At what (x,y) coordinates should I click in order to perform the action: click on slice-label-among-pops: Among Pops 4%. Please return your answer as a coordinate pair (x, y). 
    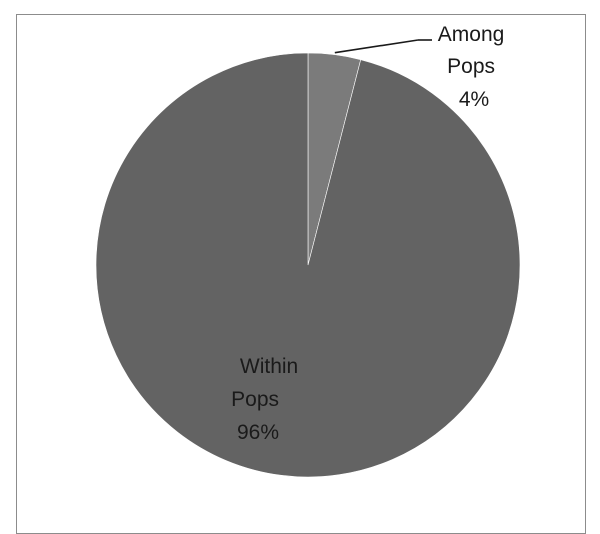
    Looking at the image, I should click on (474, 67).